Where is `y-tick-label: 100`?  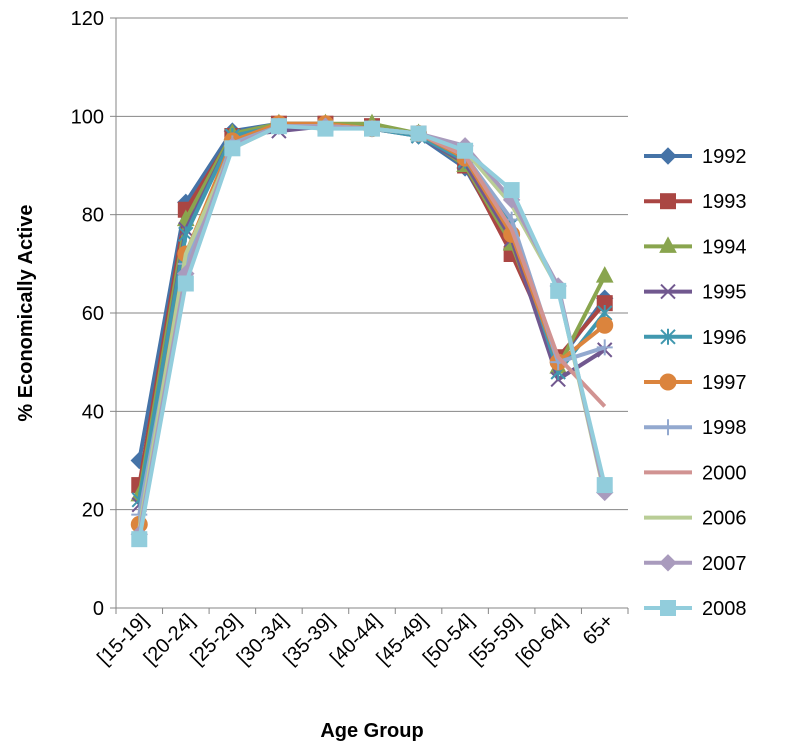
y-tick-label: 100 is located at coordinates (87, 117).